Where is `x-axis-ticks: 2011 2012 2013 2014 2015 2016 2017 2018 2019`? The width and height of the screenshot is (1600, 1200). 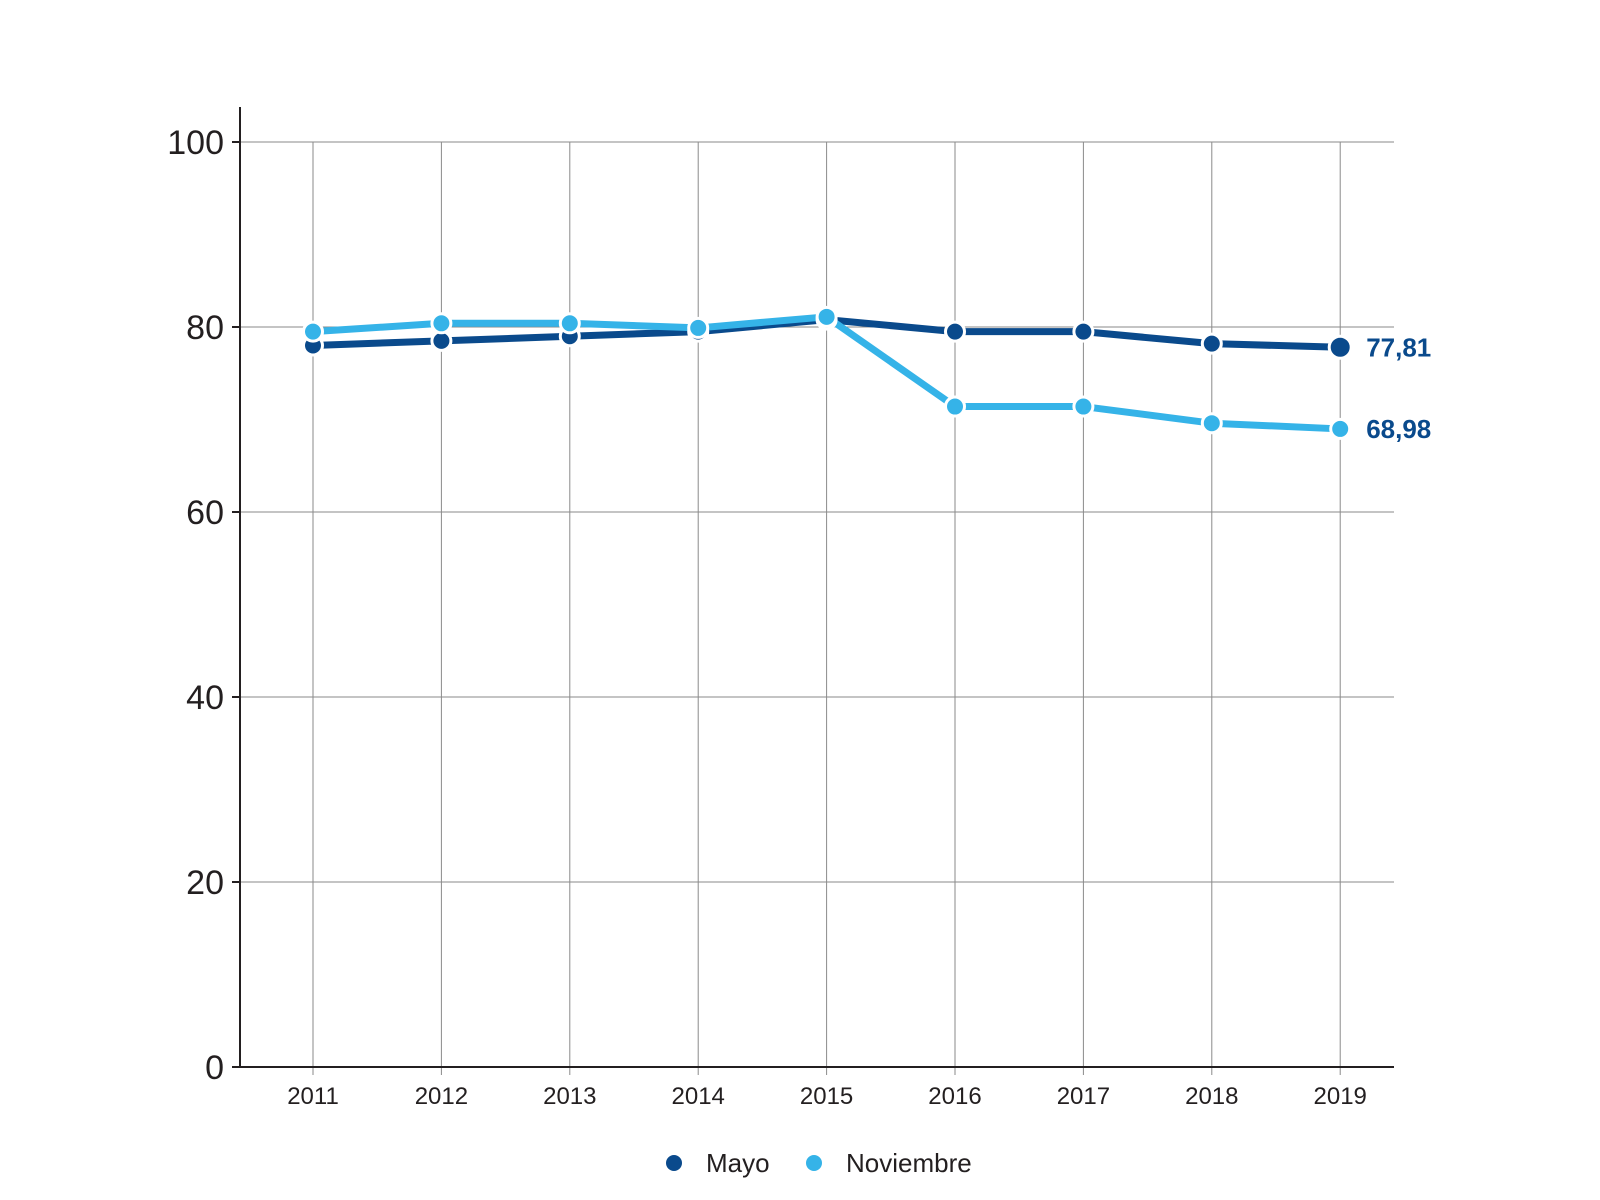
x-axis-ticks: 2011 2012 2013 2014 2015 2016 2017 2018 2019 is located at coordinates (827, 1096).